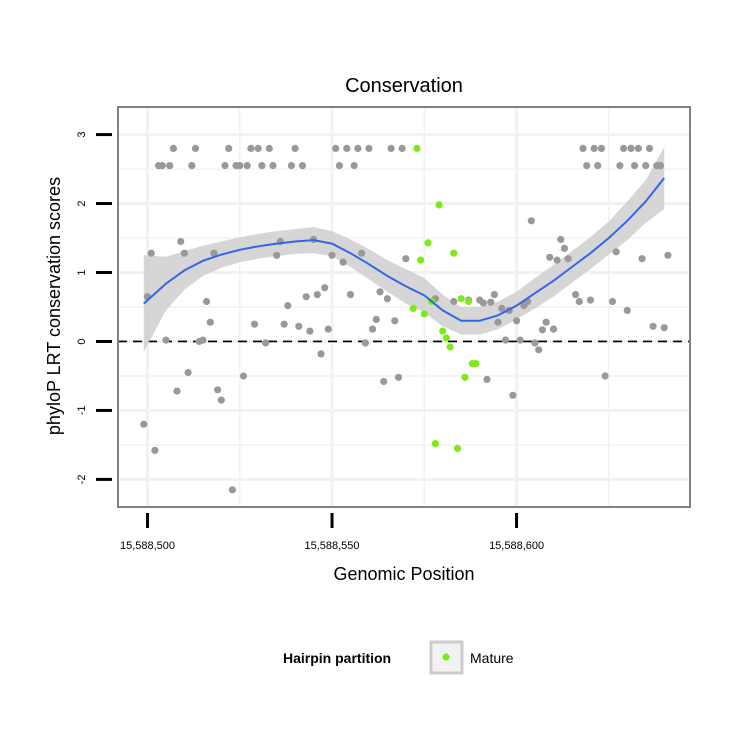 This screenshot has width=750, height=750. Describe the element at coordinates (331, 546) in the screenshot. I see `x-tick-label: 15,588,550` at that location.